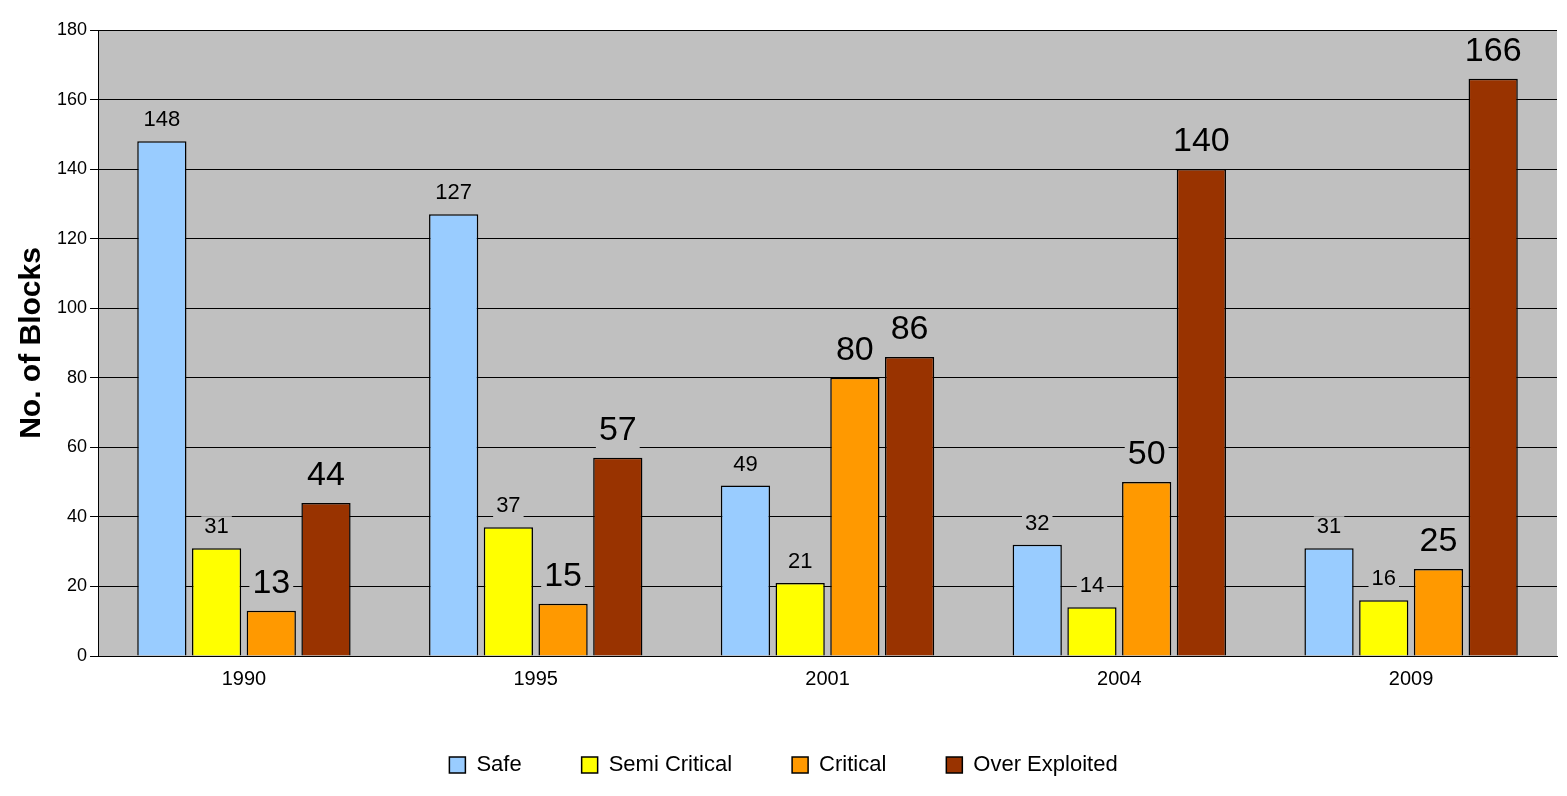 The width and height of the screenshot is (1567, 796). What do you see at coordinates (1493, 49) in the screenshot?
I see `data-label: 166` at bounding box center [1493, 49].